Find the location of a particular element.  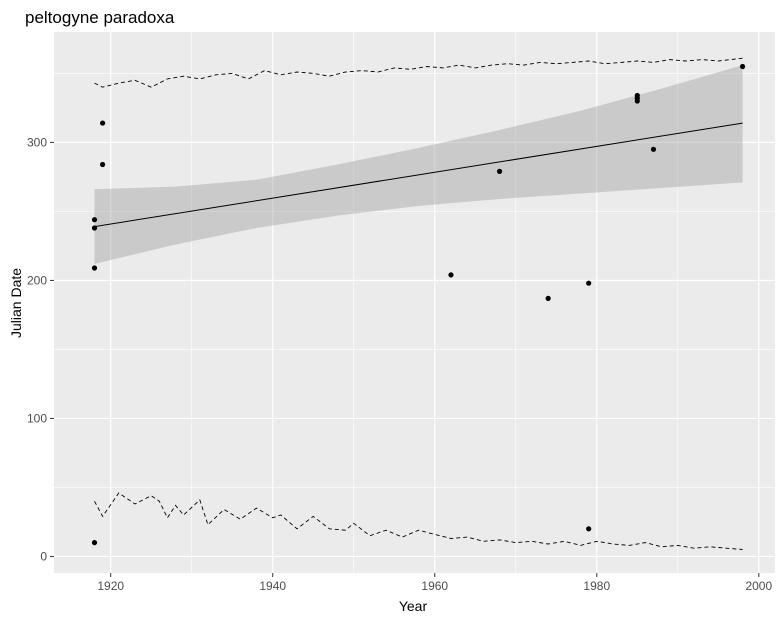

x-tick-label: 1920 is located at coordinates (110, 586).